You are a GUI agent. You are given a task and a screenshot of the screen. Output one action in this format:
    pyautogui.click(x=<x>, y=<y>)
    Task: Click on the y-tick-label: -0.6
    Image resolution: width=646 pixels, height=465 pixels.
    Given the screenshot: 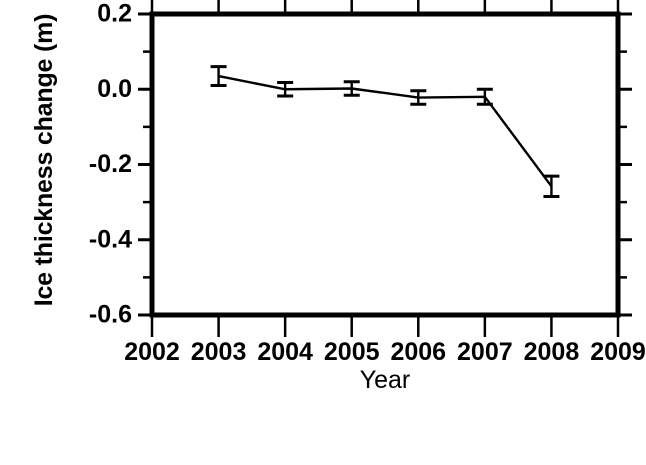 What is the action you would take?
    pyautogui.click(x=110, y=315)
    